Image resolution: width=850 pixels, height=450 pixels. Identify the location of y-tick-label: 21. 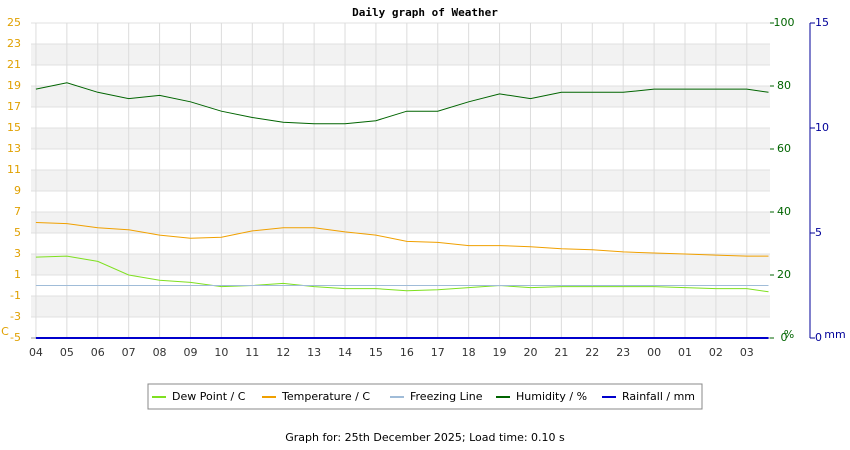
(14, 64).